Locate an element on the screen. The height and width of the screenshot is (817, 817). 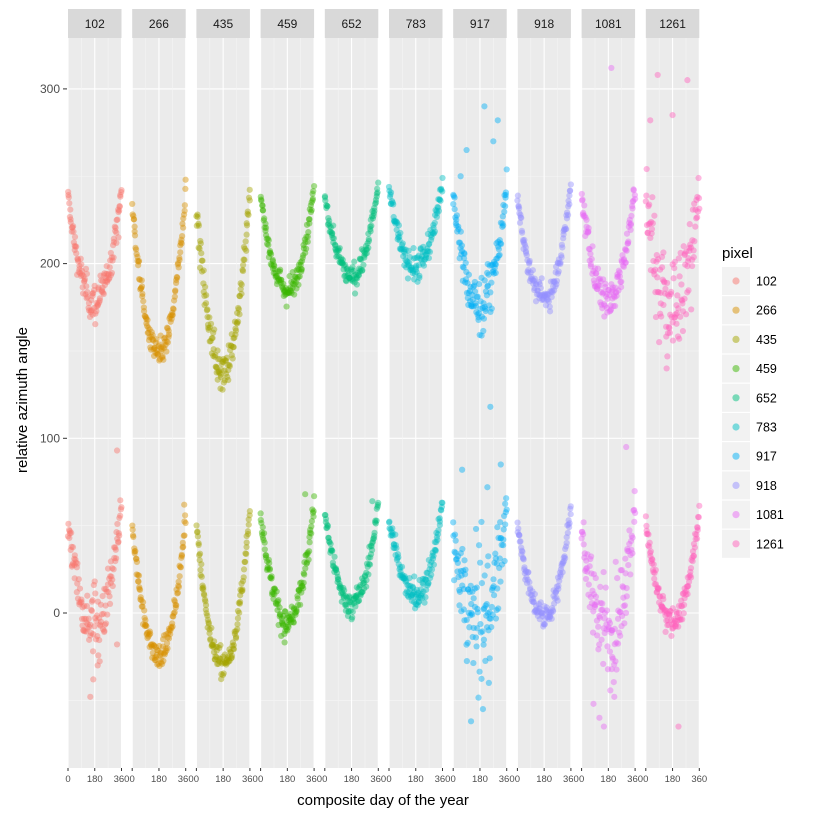
legend-label: 102 is located at coordinates (766, 282).